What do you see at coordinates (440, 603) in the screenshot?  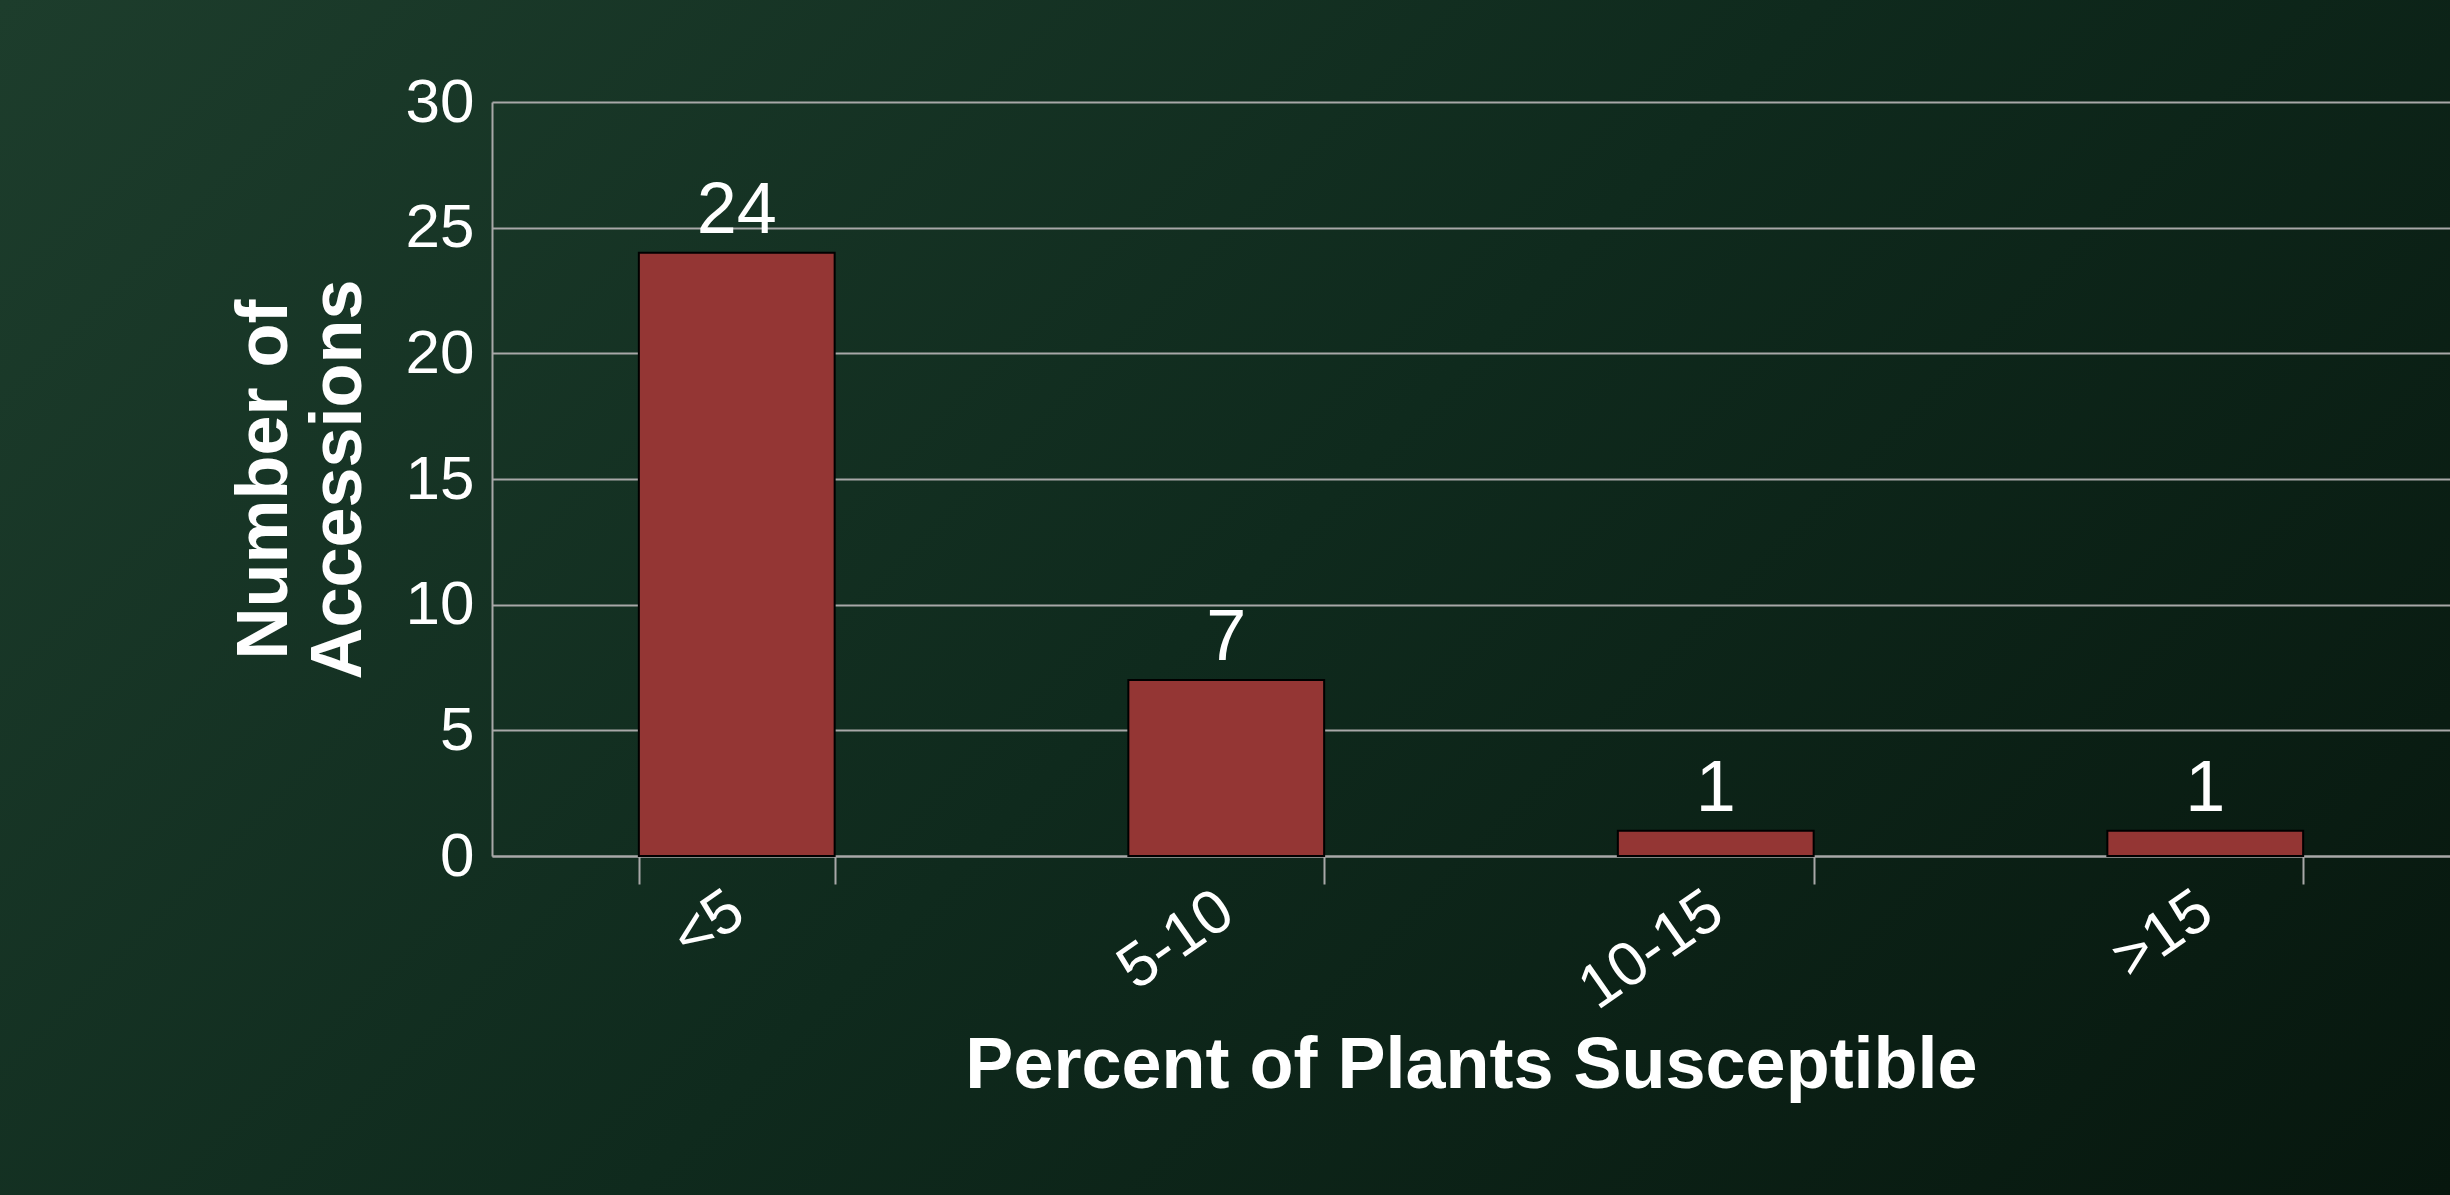 I see `y-tick-label: 10` at bounding box center [440, 603].